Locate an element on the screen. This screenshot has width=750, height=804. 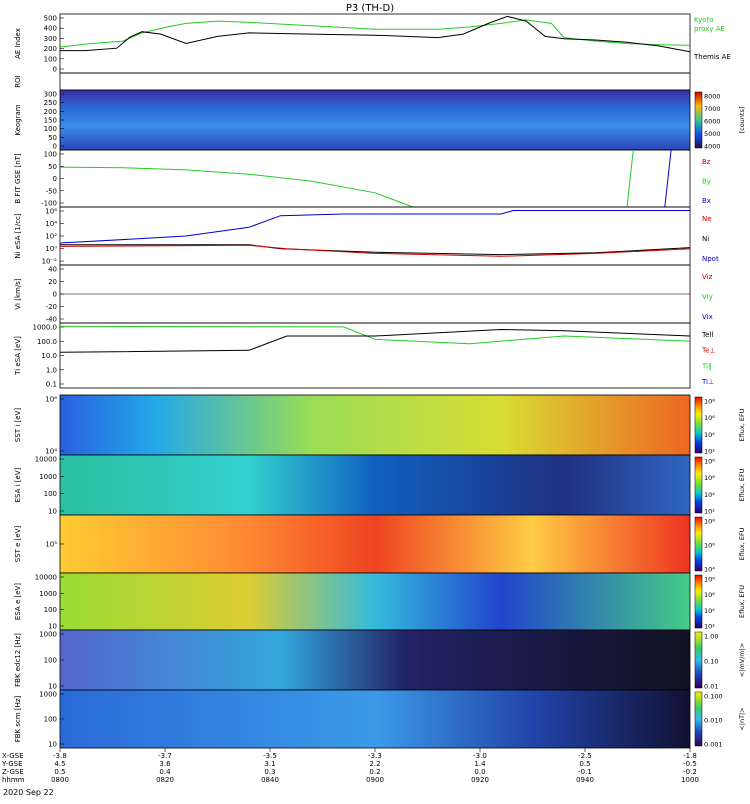
ni-legend-item: Ni is located at coordinates (705, 239).